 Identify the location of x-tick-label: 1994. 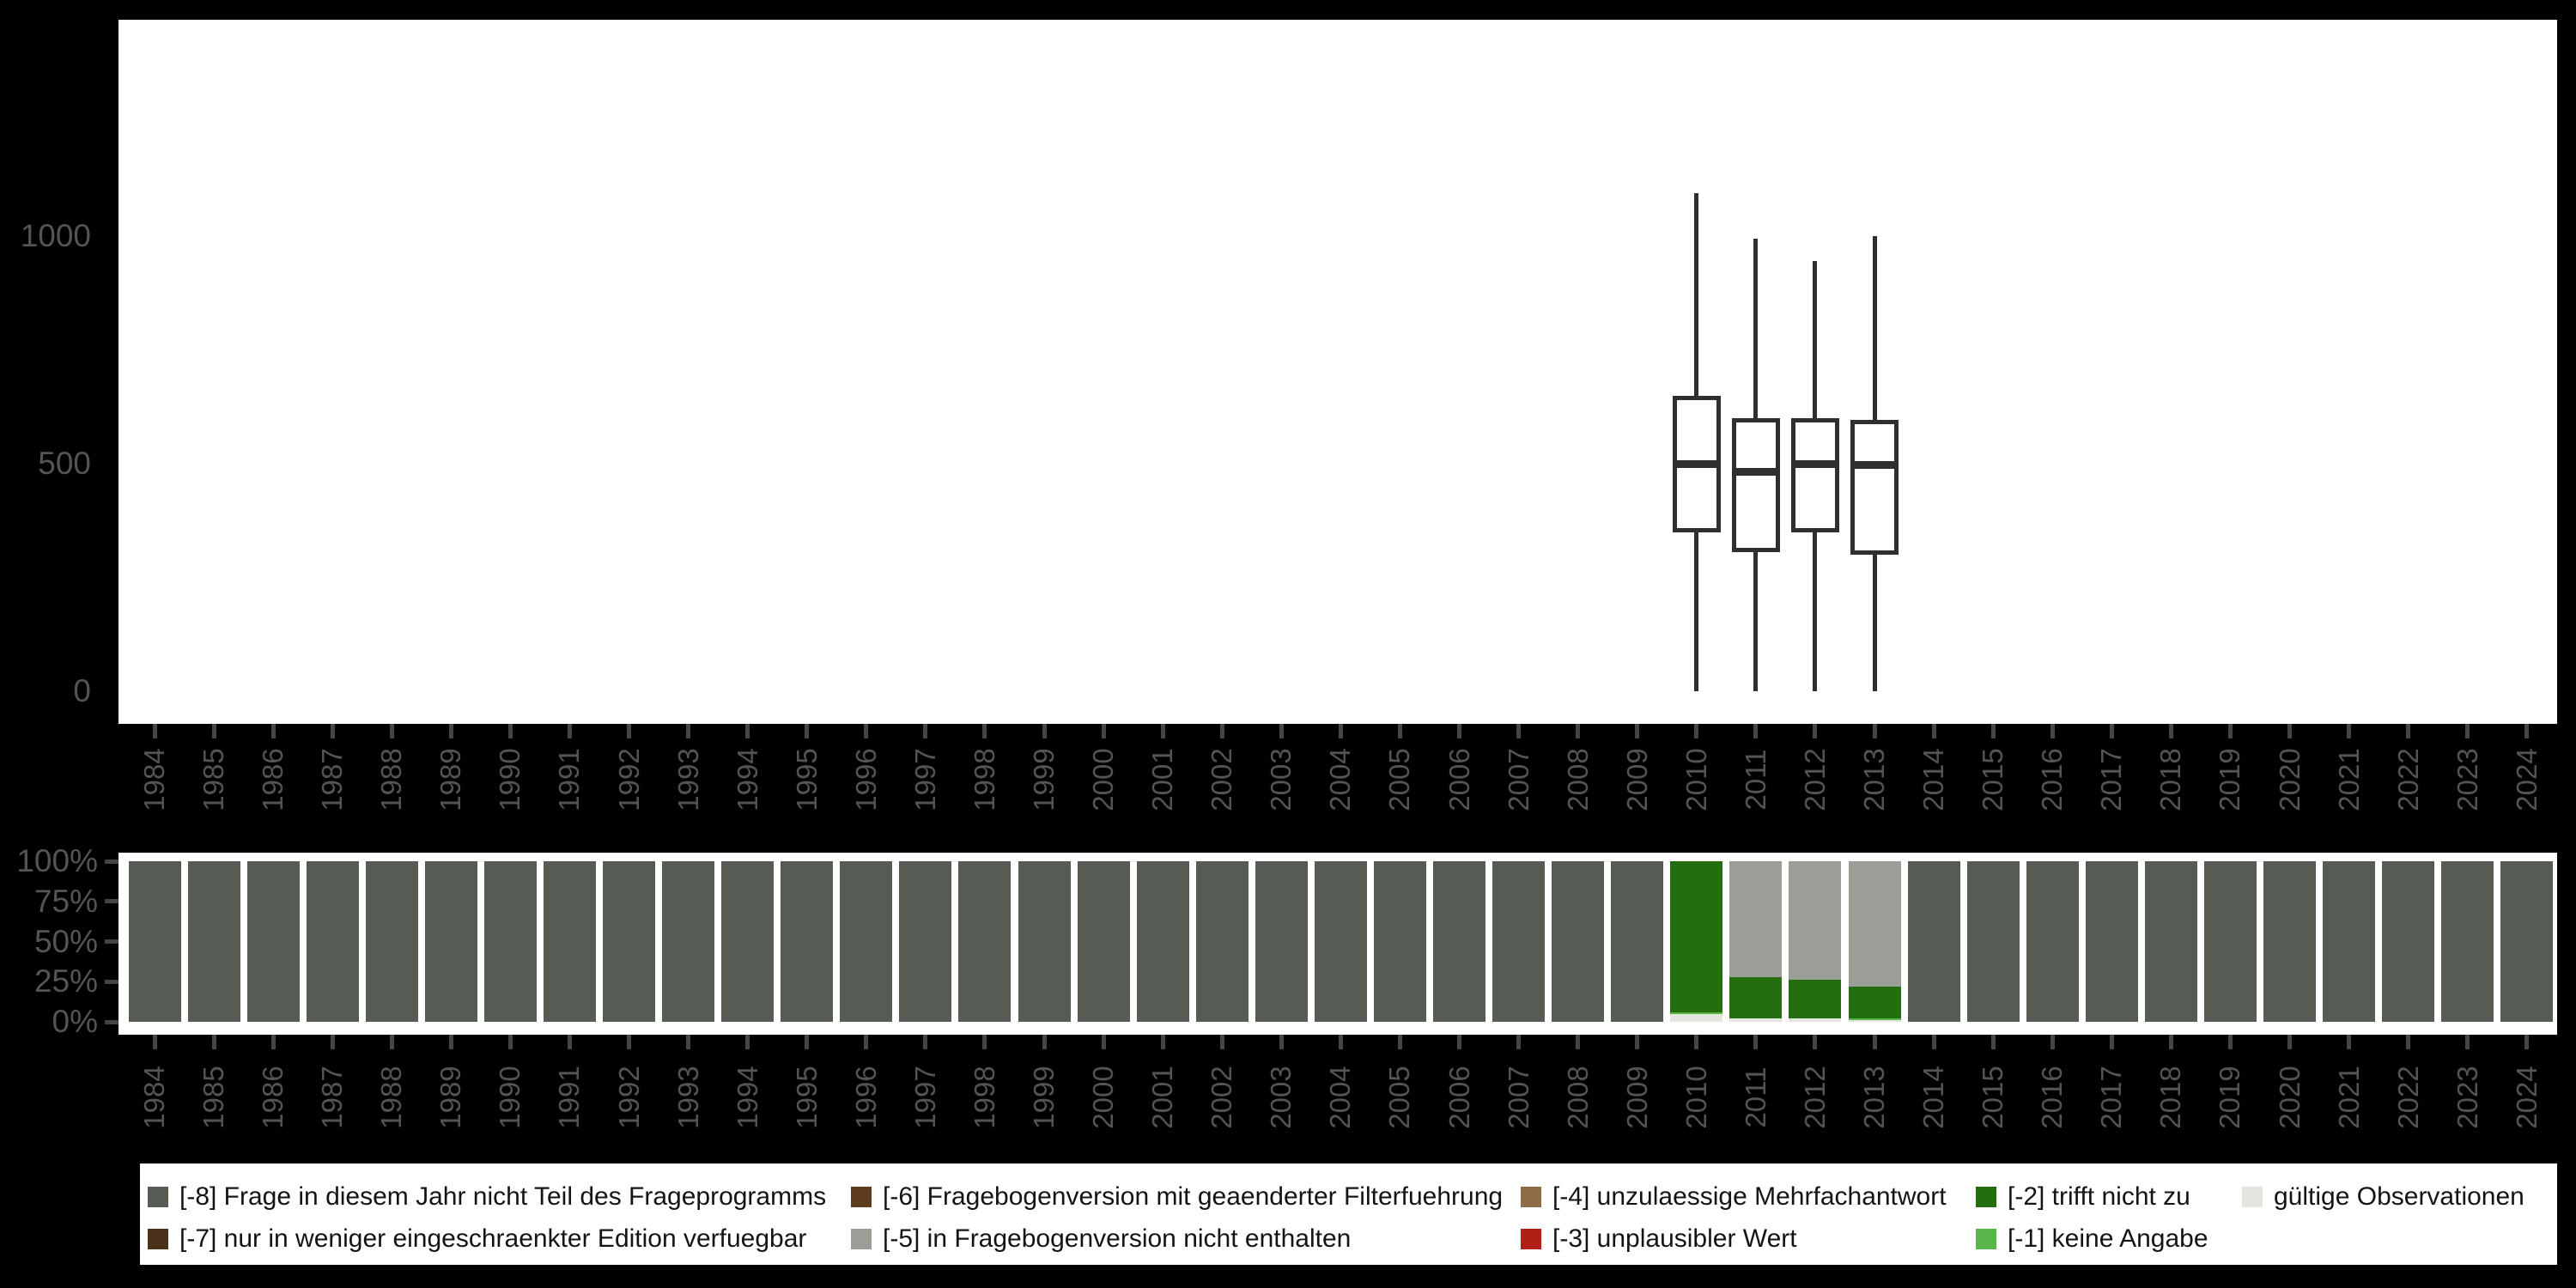
(747, 779).